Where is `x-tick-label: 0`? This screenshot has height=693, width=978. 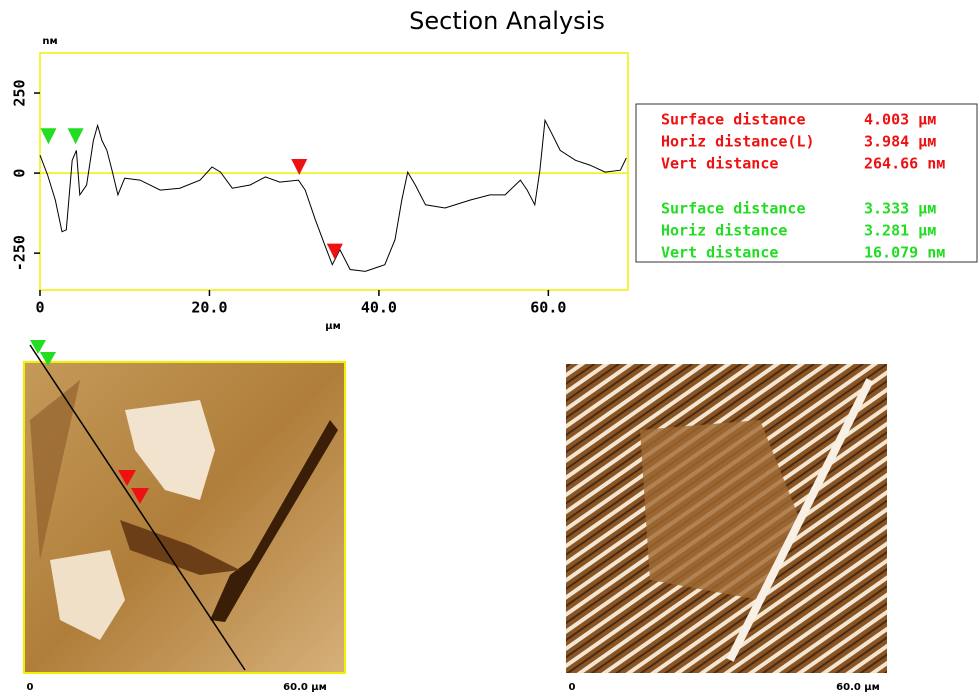
x-tick-label: 0 is located at coordinates (39, 308).